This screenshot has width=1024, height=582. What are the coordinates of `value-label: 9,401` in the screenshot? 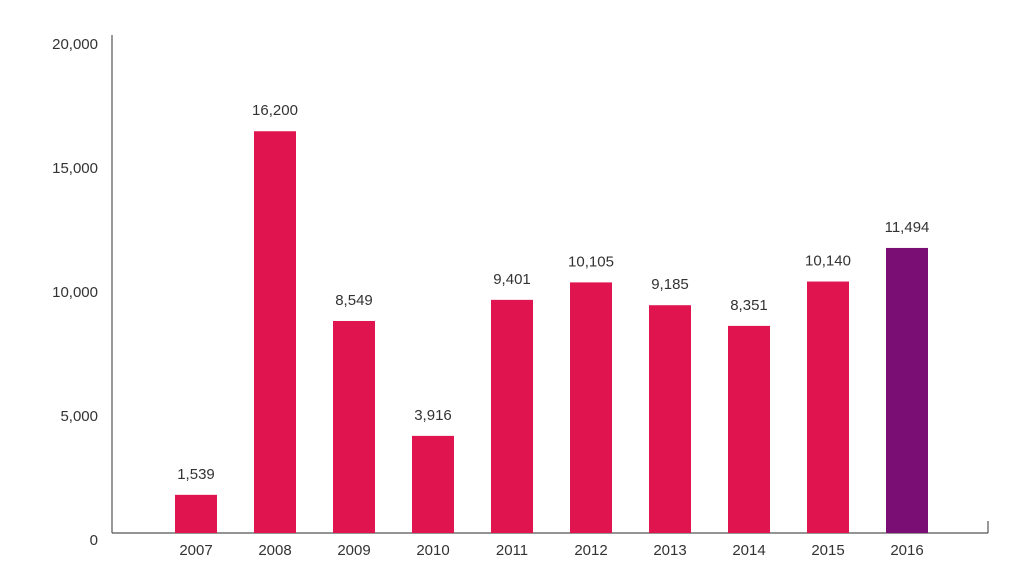 It's located at (512, 279).